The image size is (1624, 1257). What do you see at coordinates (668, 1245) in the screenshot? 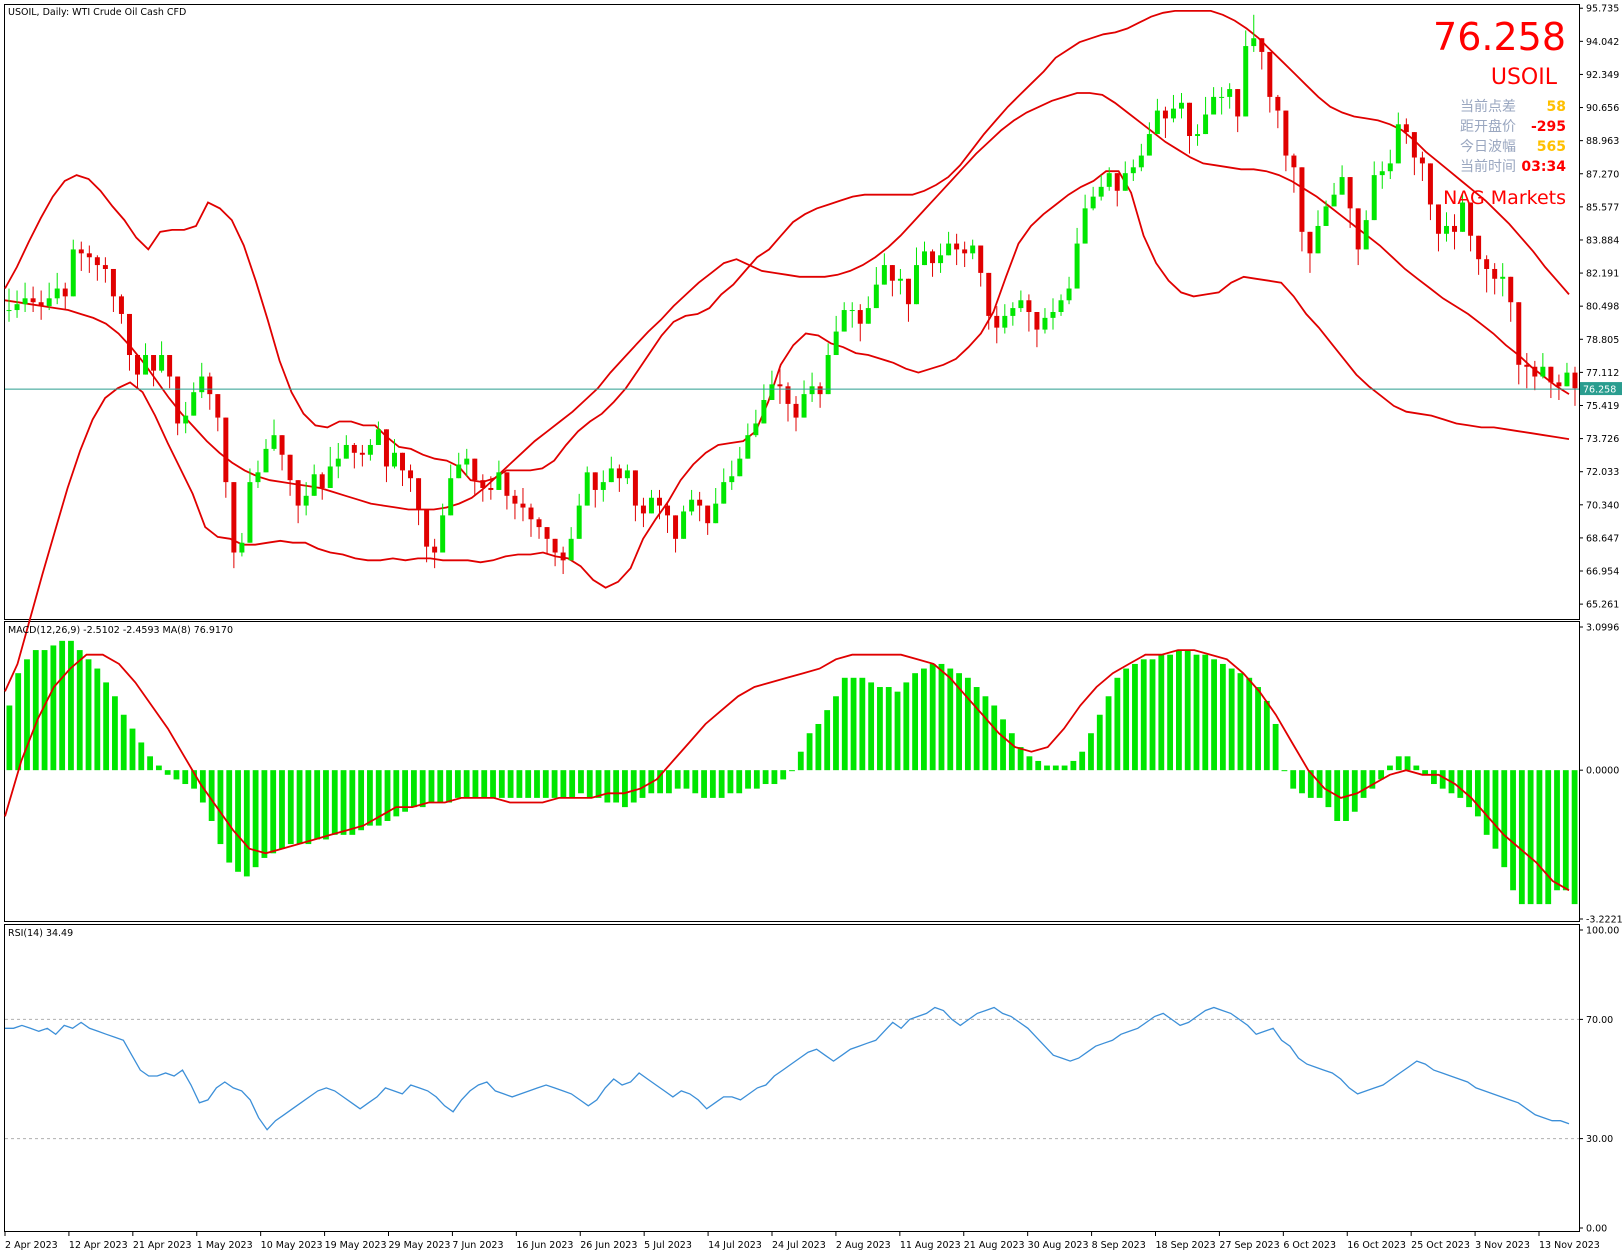
I see `time-tick-label: 5 Jul 2023` at bounding box center [668, 1245].